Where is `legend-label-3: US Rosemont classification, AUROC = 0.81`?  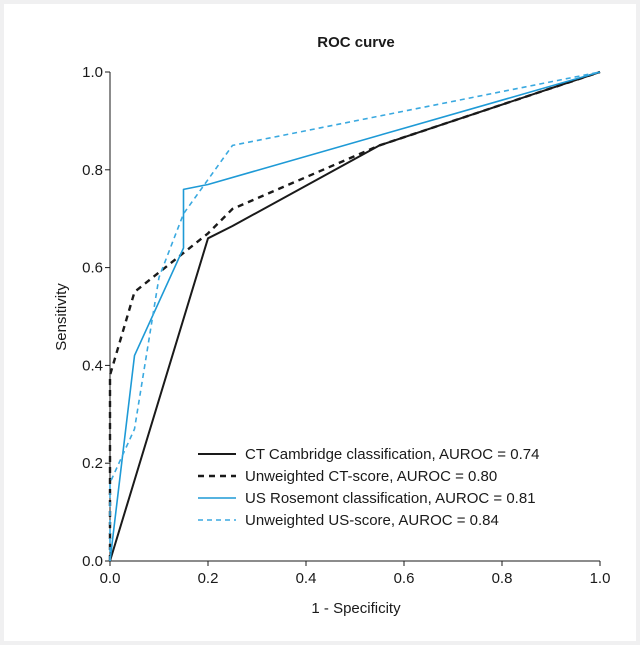 legend-label-3: US Rosemont classification, AUROC = 0.81 is located at coordinates (390, 498).